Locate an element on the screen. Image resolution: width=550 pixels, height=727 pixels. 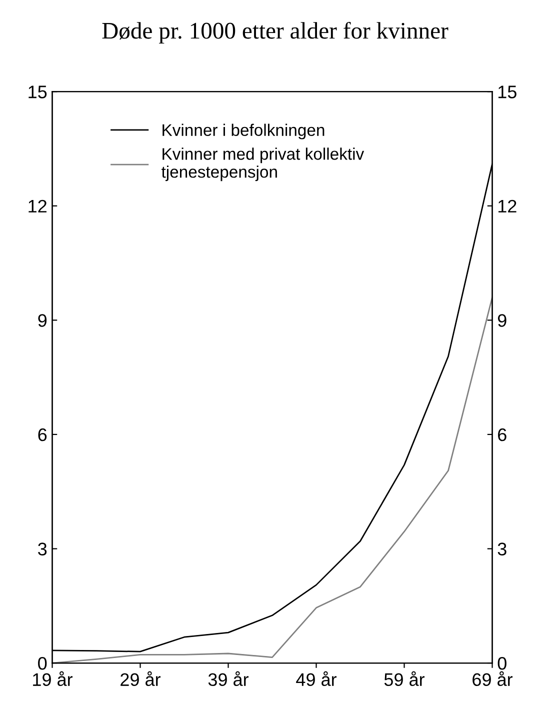
x-tick-label: 19 år is located at coordinates (53, 678).